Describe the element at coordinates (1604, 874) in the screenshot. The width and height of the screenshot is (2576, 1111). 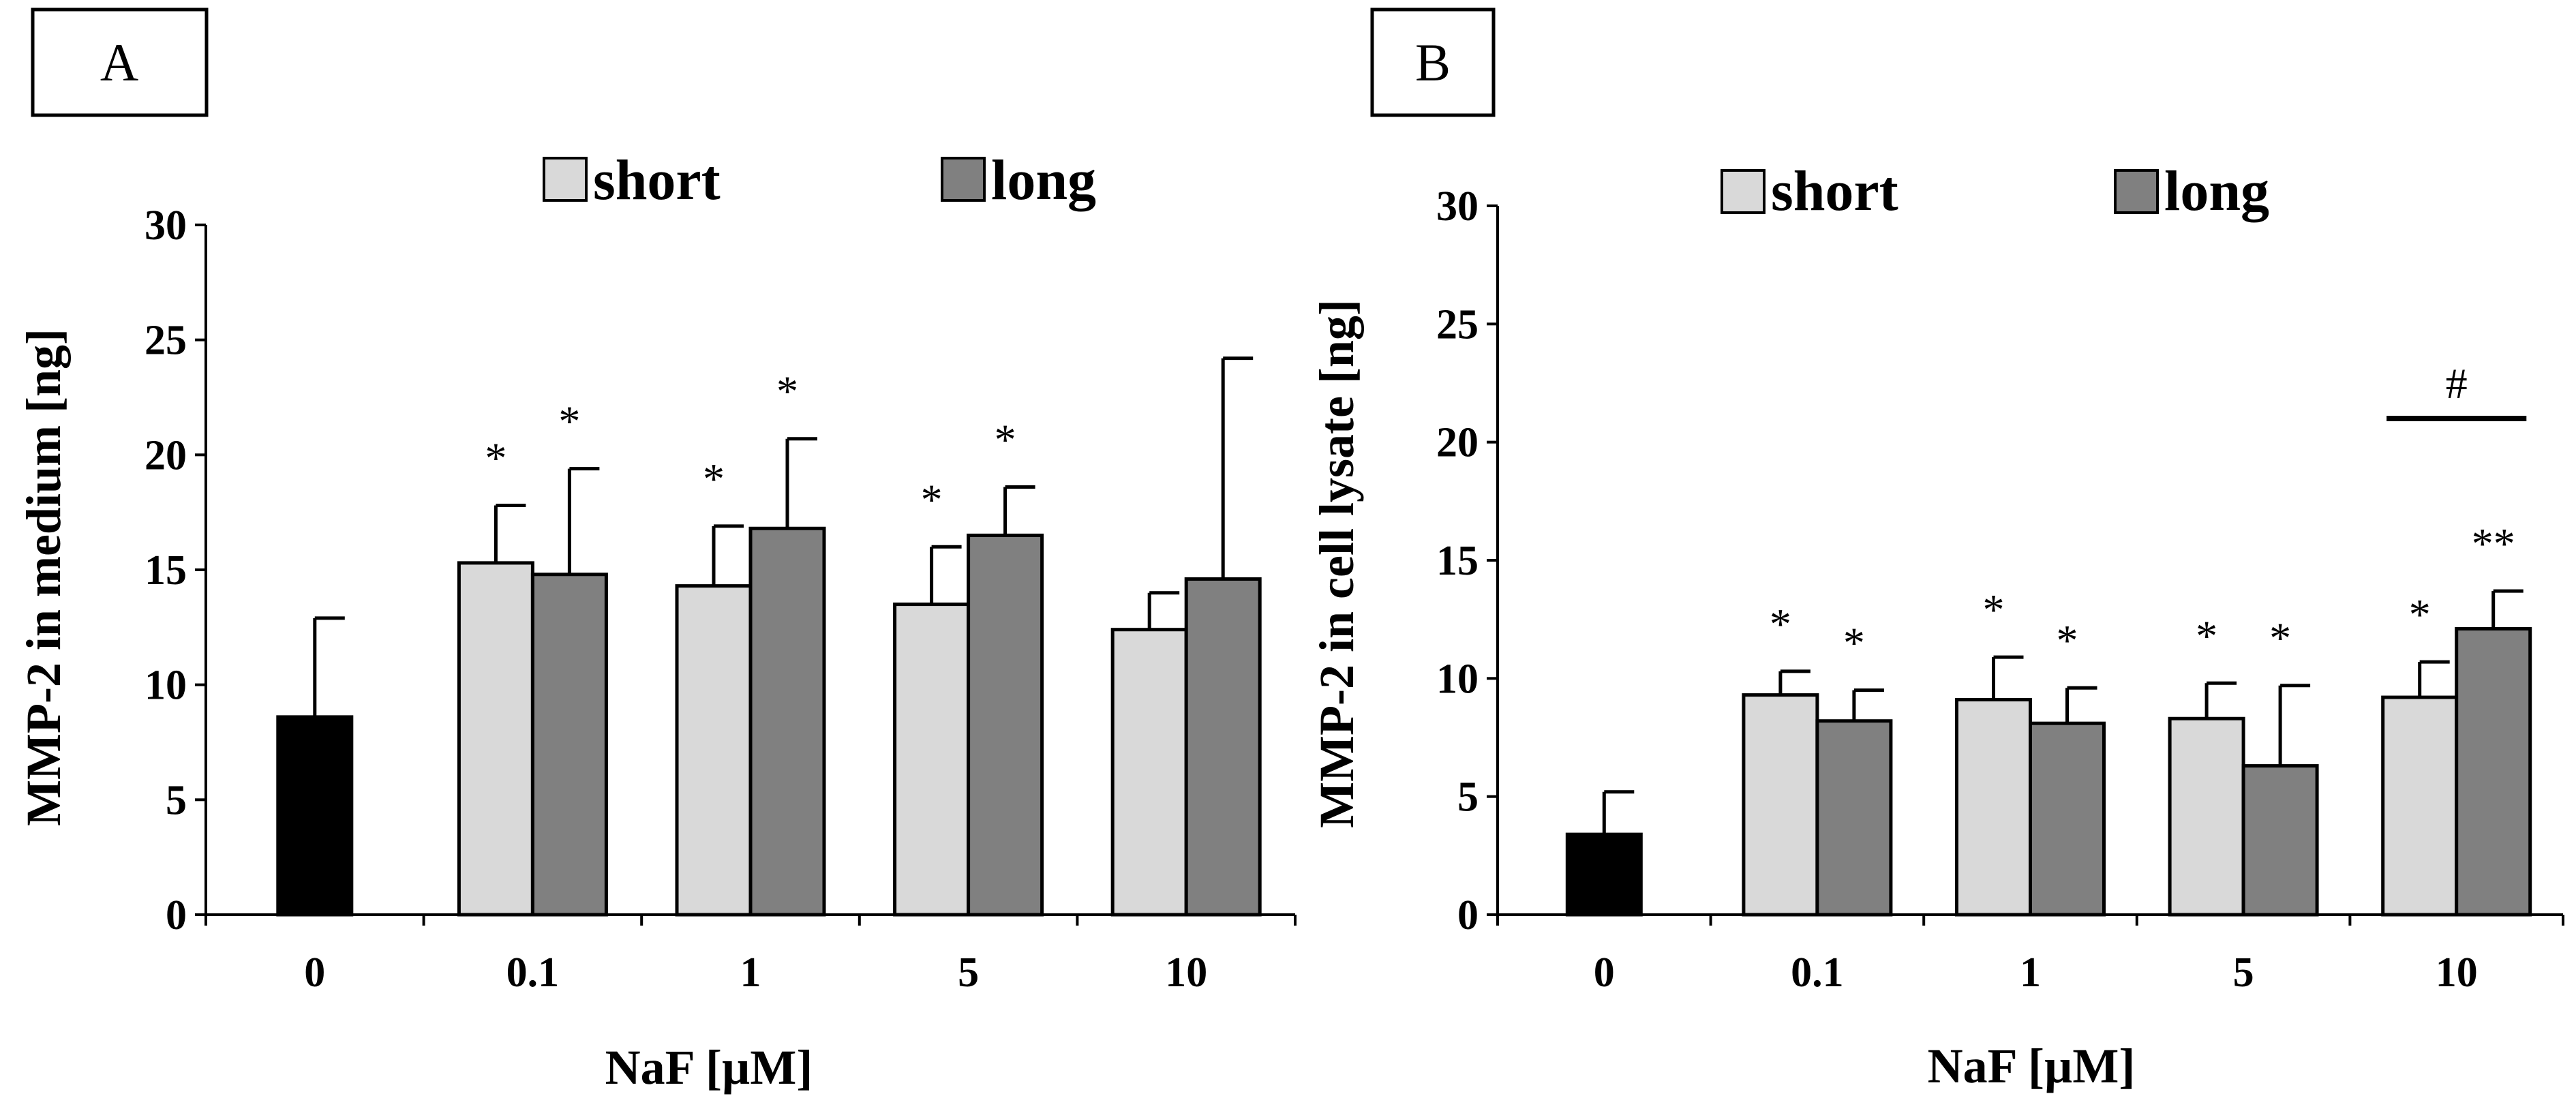
I see `panel-b-bar-control` at that location.